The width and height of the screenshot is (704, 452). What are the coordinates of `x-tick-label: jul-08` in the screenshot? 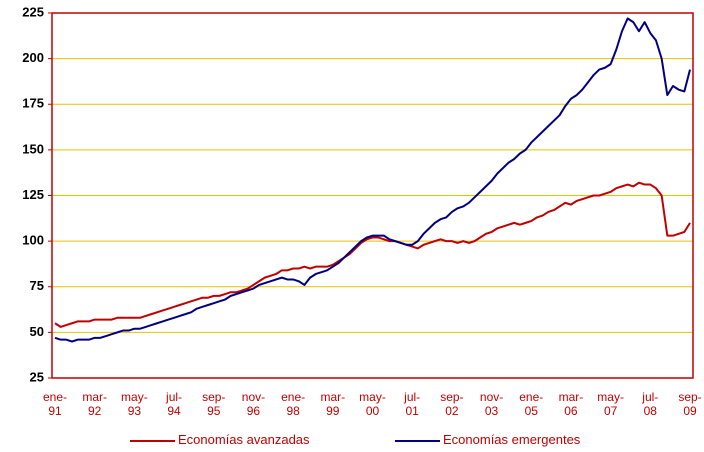 It's located at (650, 404).